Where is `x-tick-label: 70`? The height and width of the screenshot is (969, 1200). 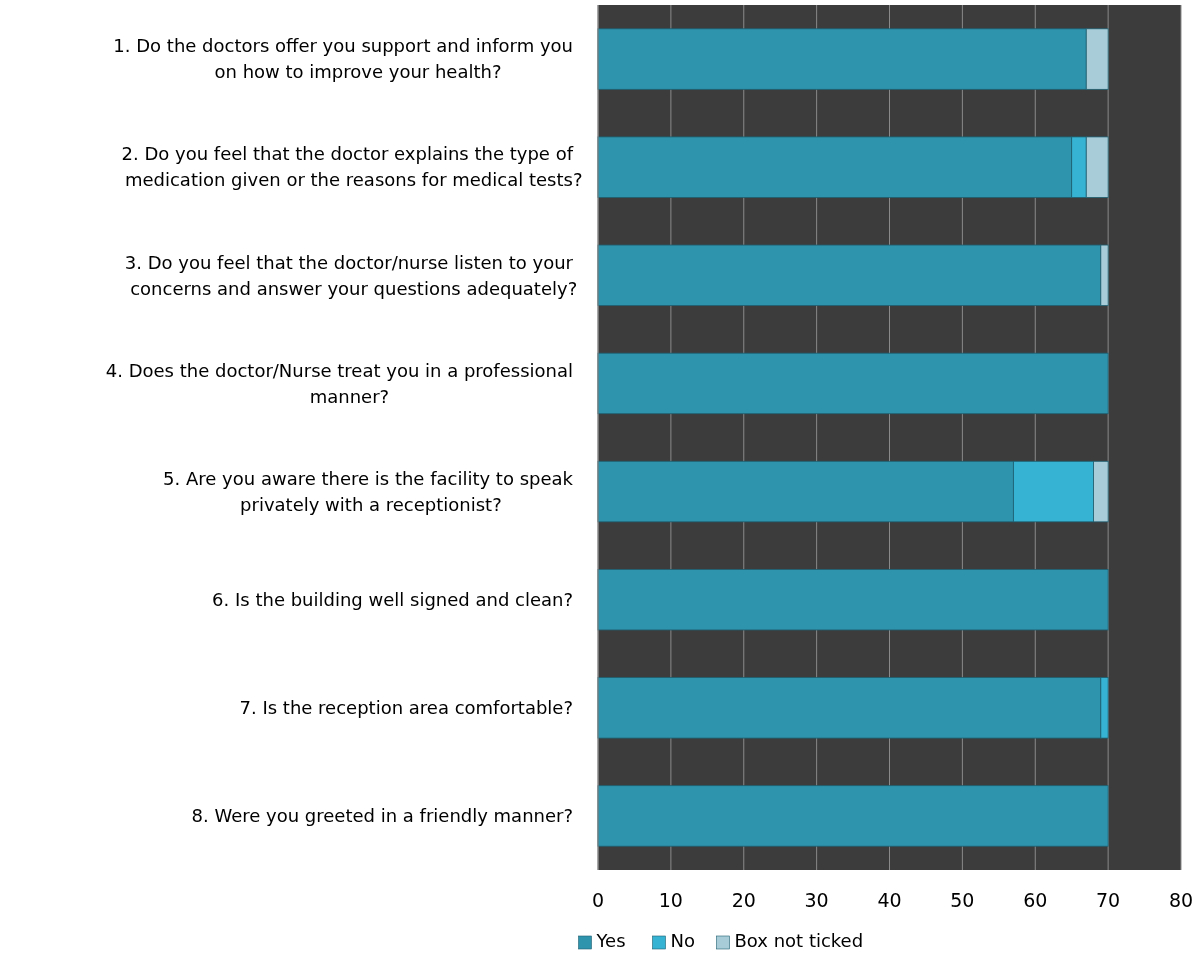
x-tick-label: 70 is located at coordinates (1108, 900).